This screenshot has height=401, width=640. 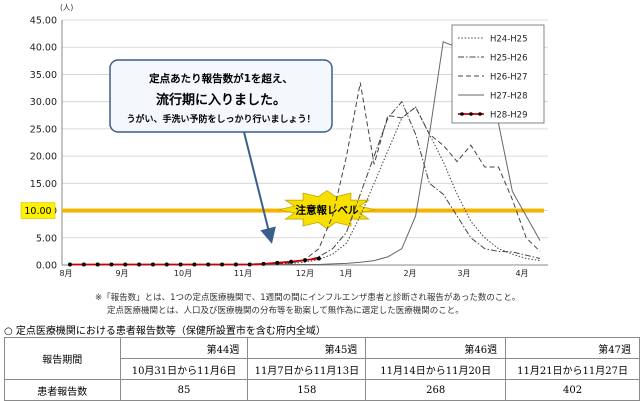 I want to click on week-47: 第47週, so click(x=572, y=348).